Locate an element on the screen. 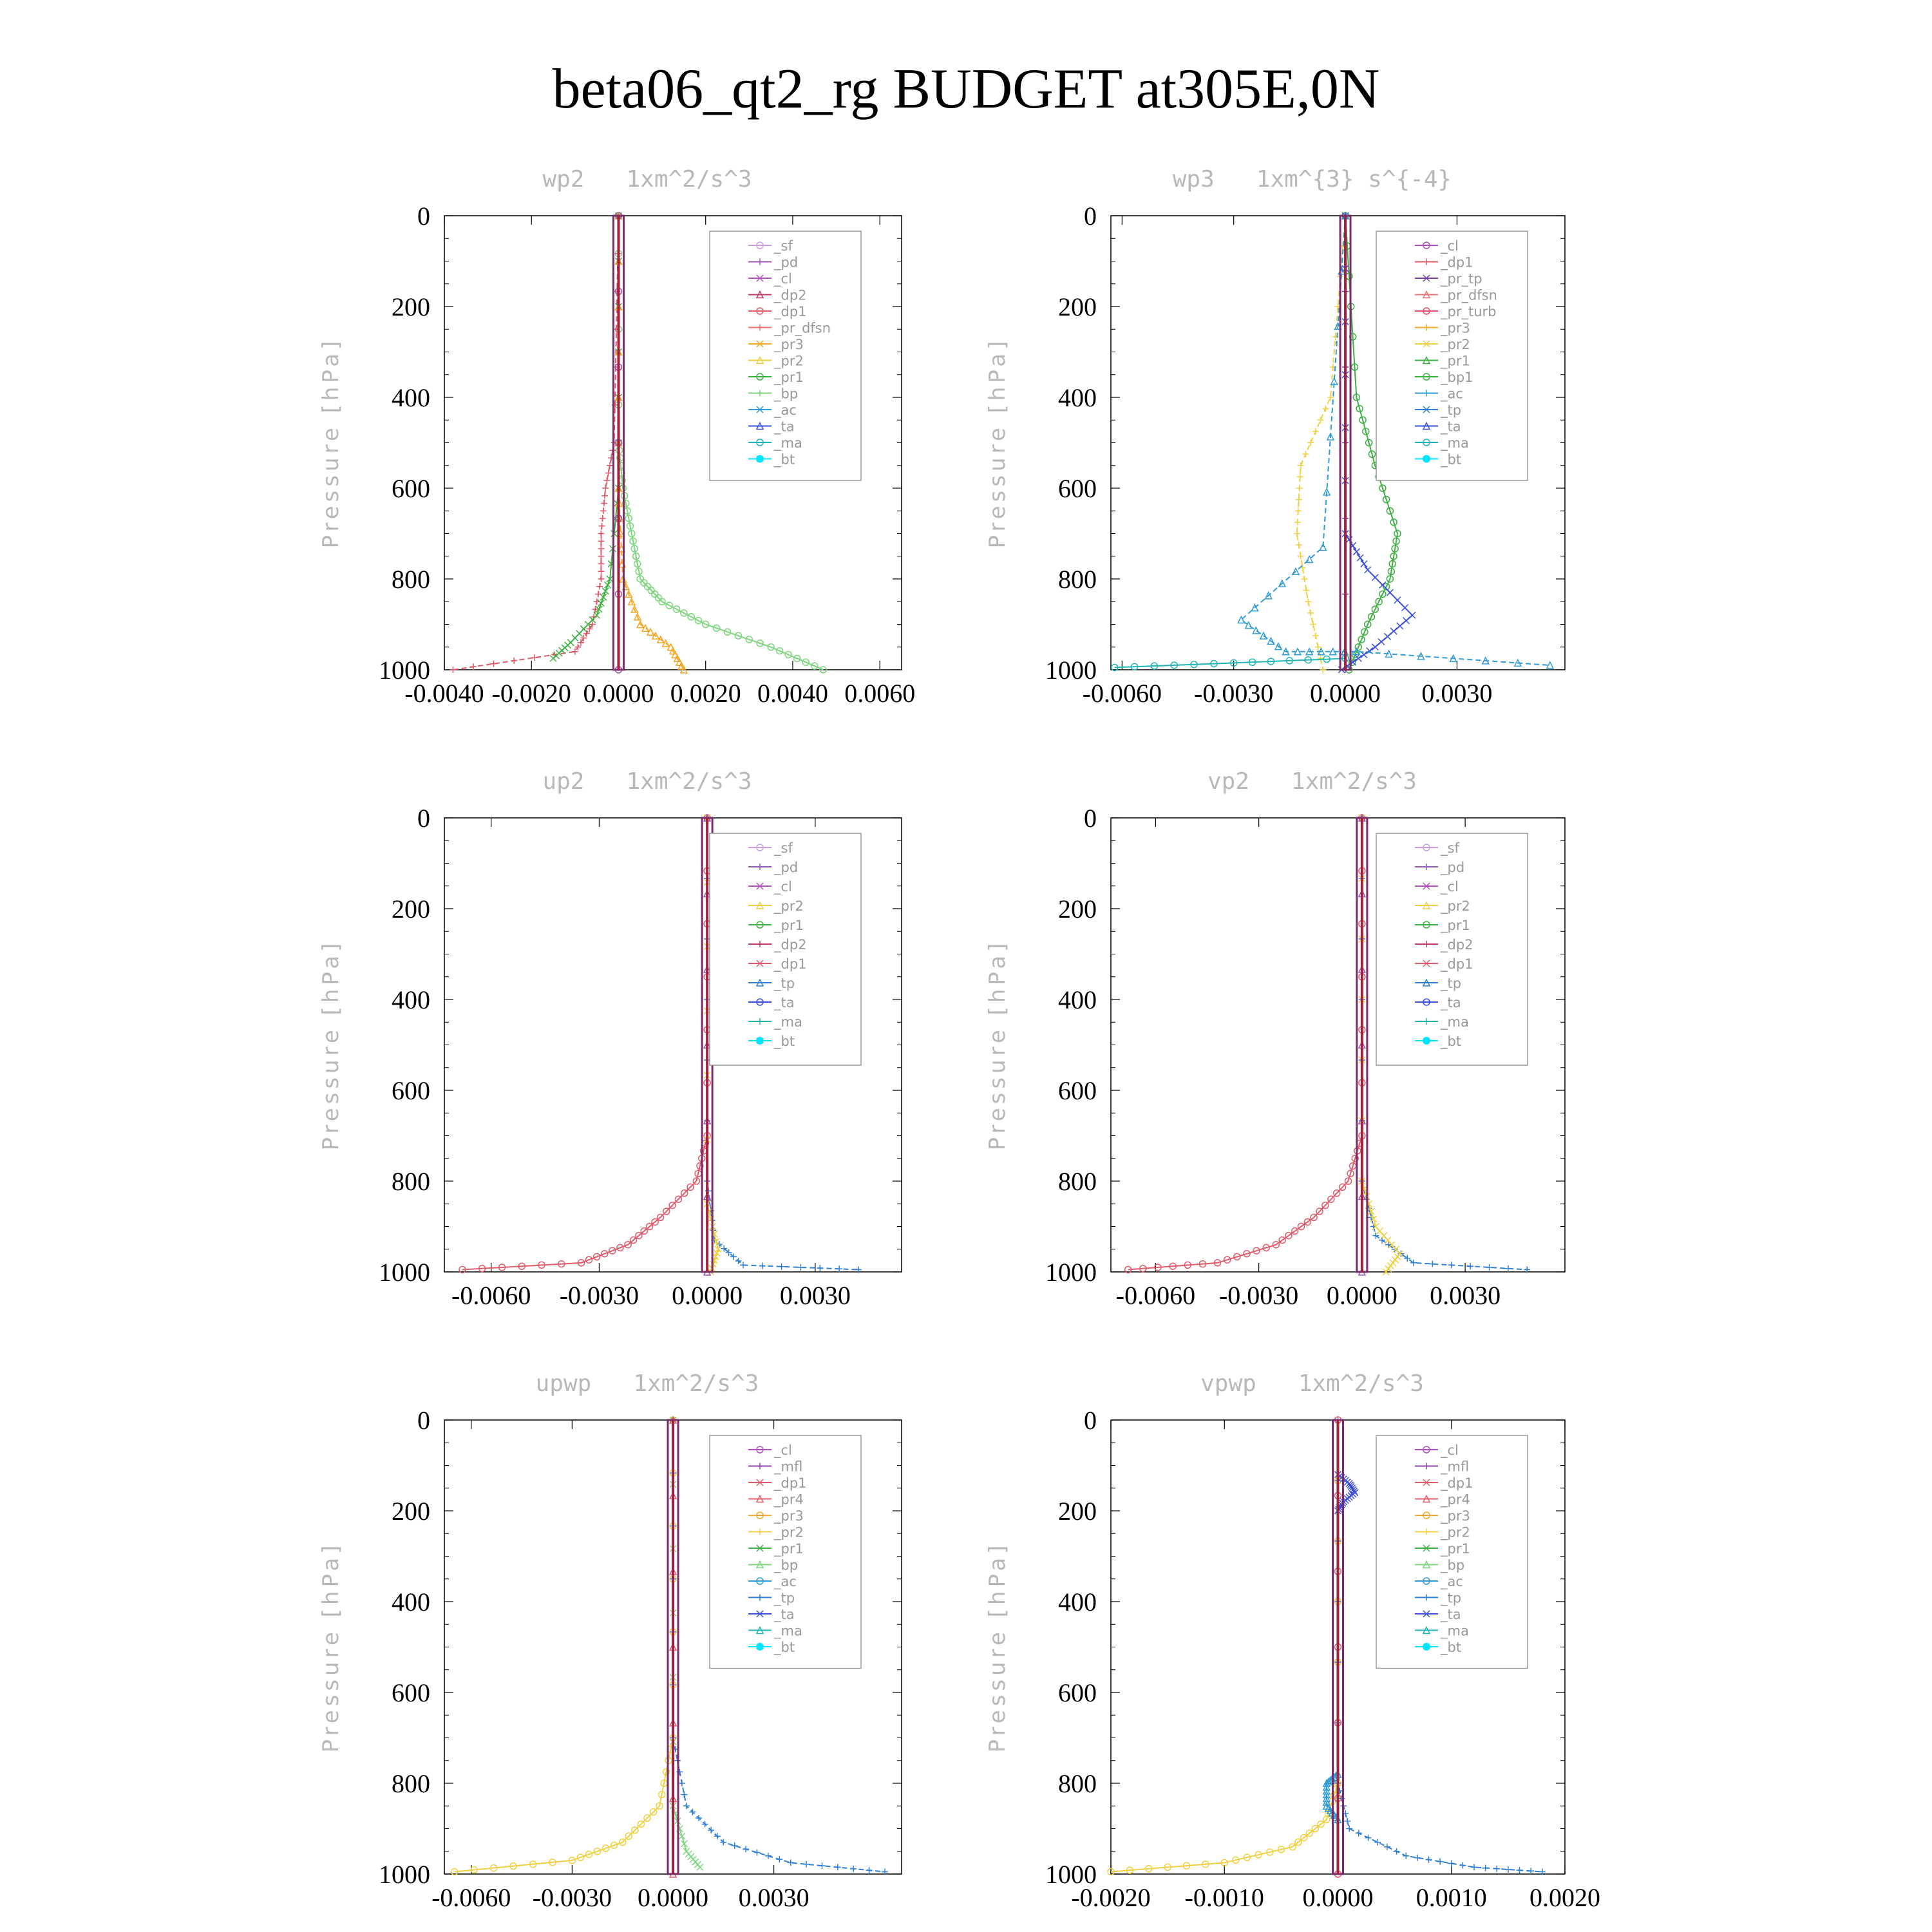  y-tick-label: 200 is located at coordinates (1077, 1512).